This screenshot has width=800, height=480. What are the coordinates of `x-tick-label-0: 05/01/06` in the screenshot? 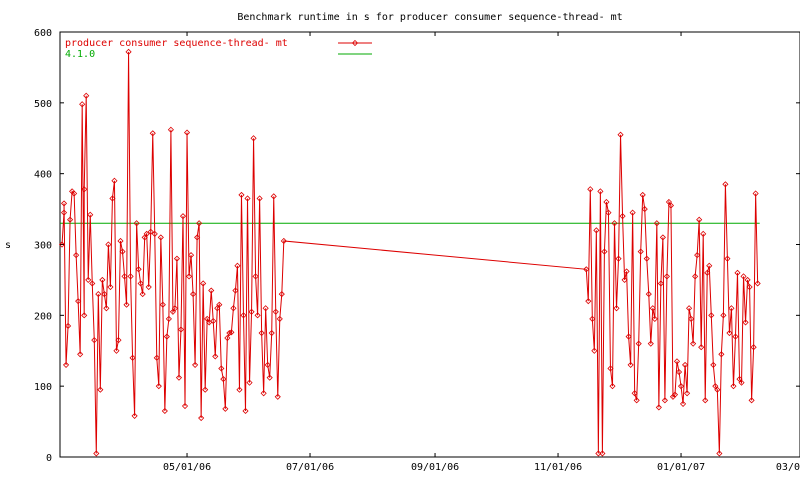 It's located at (187, 467).